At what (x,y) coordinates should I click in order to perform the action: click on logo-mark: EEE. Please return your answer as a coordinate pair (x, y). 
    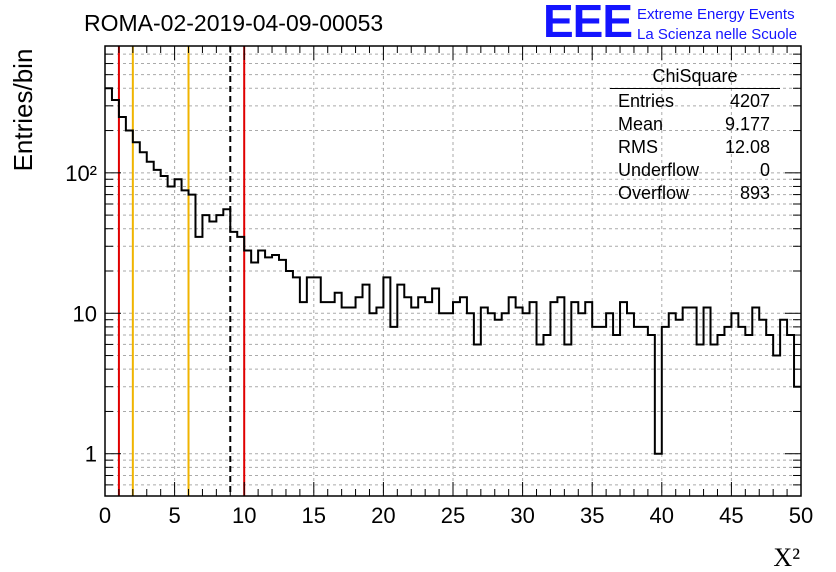
    Looking at the image, I should click on (588, 23).